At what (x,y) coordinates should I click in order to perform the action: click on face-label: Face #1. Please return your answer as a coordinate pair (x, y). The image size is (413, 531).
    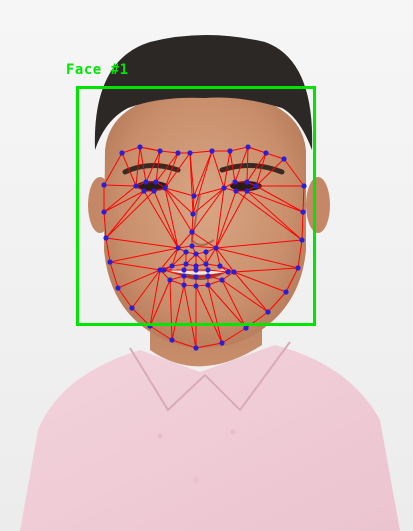
    Looking at the image, I should click on (97, 70).